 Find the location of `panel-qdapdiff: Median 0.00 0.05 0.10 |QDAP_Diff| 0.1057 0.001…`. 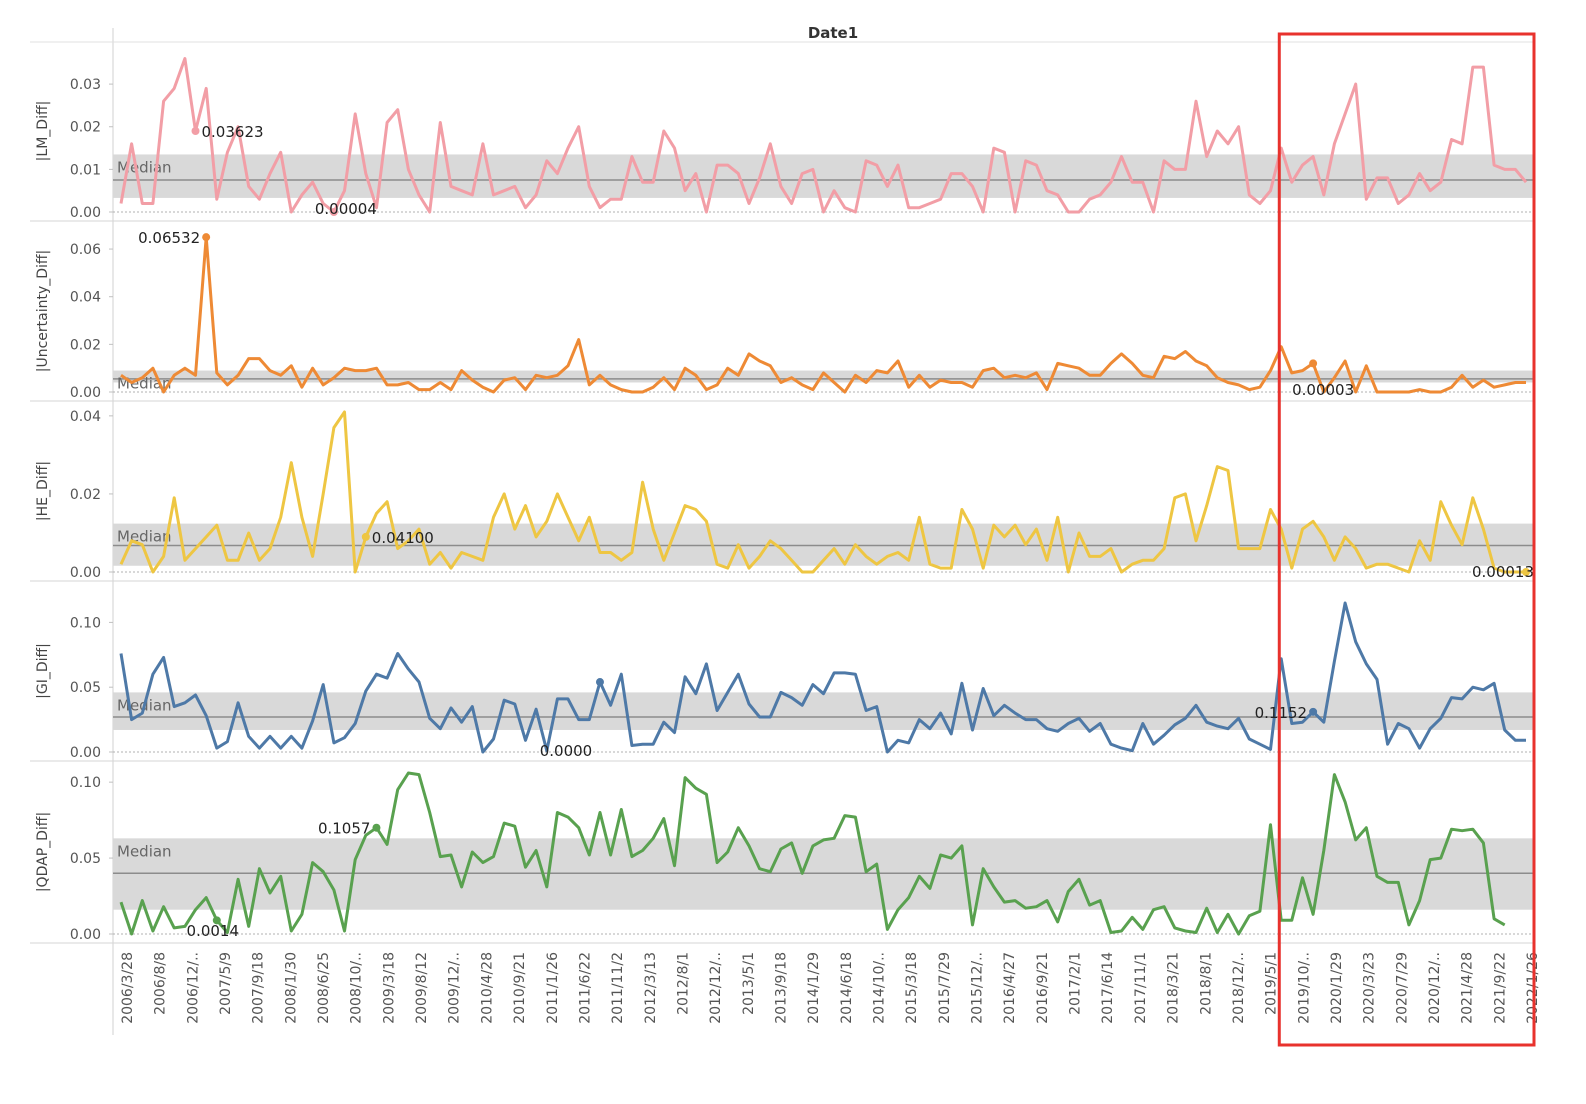

panel-qdapdiff: Median 0.00 0.05 0.10 |QDAP_Diff| 0.1057 0.001… is located at coordinates (782, 857).